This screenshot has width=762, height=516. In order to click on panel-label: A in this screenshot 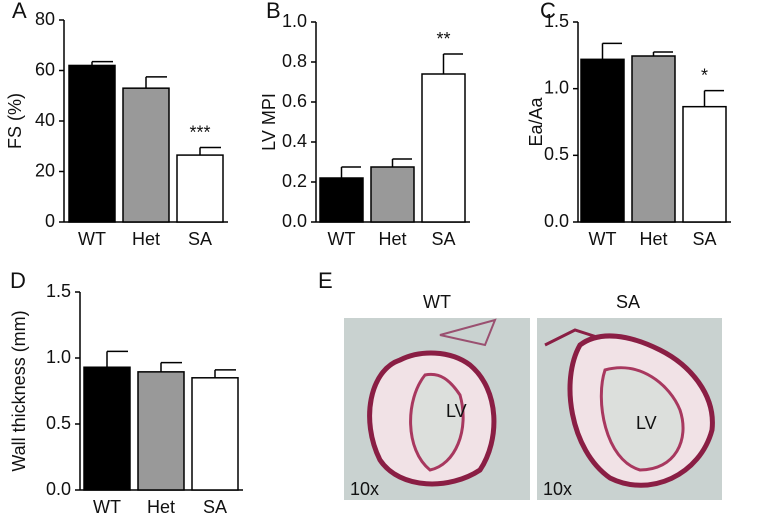, I will do `click(19, 11)`.